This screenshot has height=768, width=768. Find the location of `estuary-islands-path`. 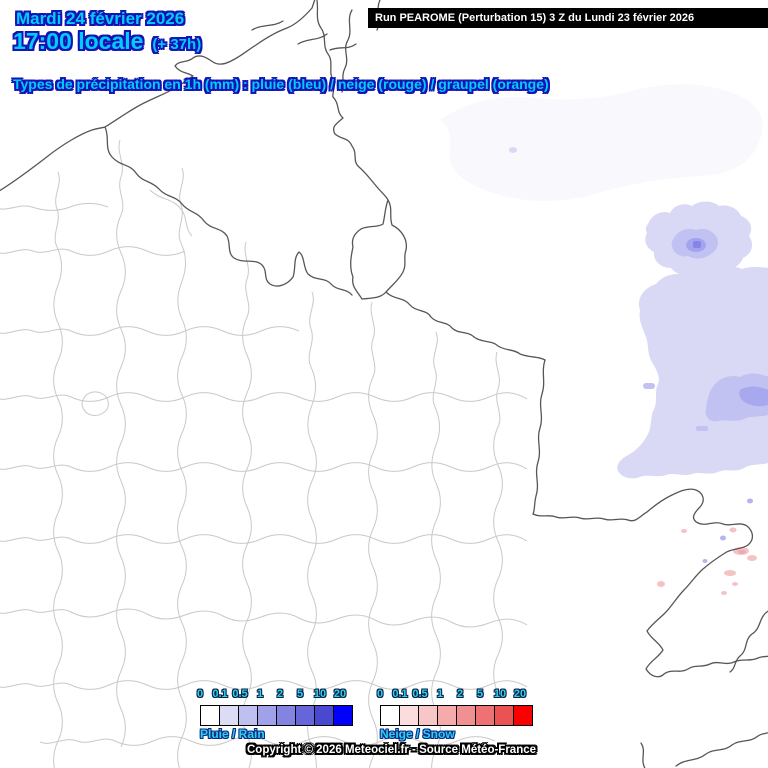

estuary-islands-path is located at coordinates (304, 35).